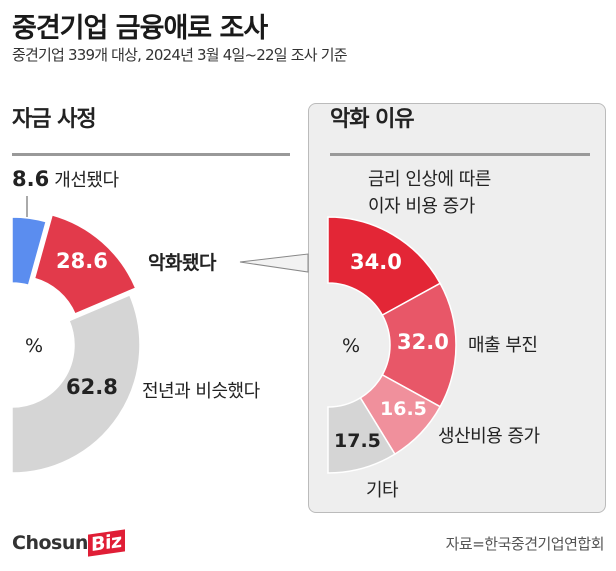 The height and width of the screenshot is (571, 616). I want to click on text-other: 기타, so click(382, 490).